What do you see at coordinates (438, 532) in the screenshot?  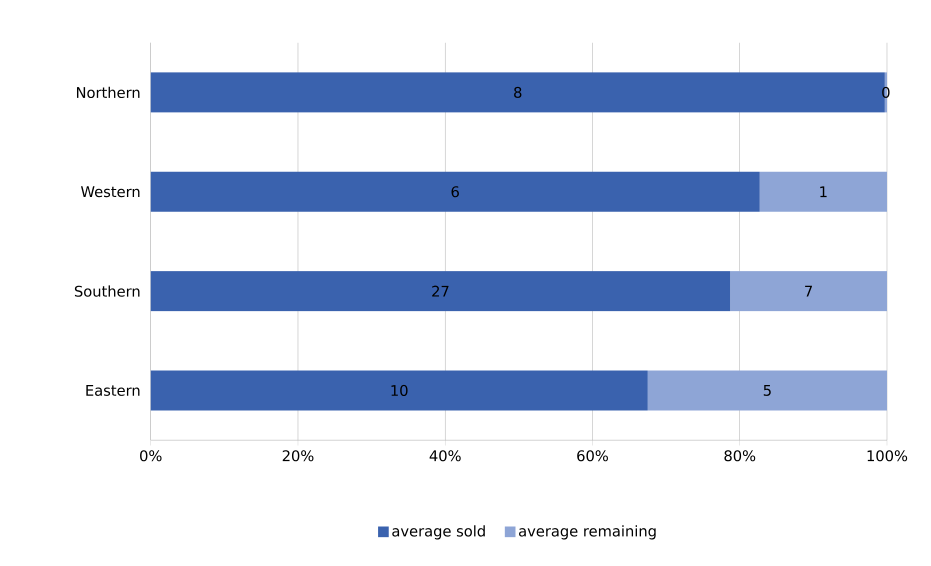 I see `legend-label: average sold` at bounding box center [438, 532].